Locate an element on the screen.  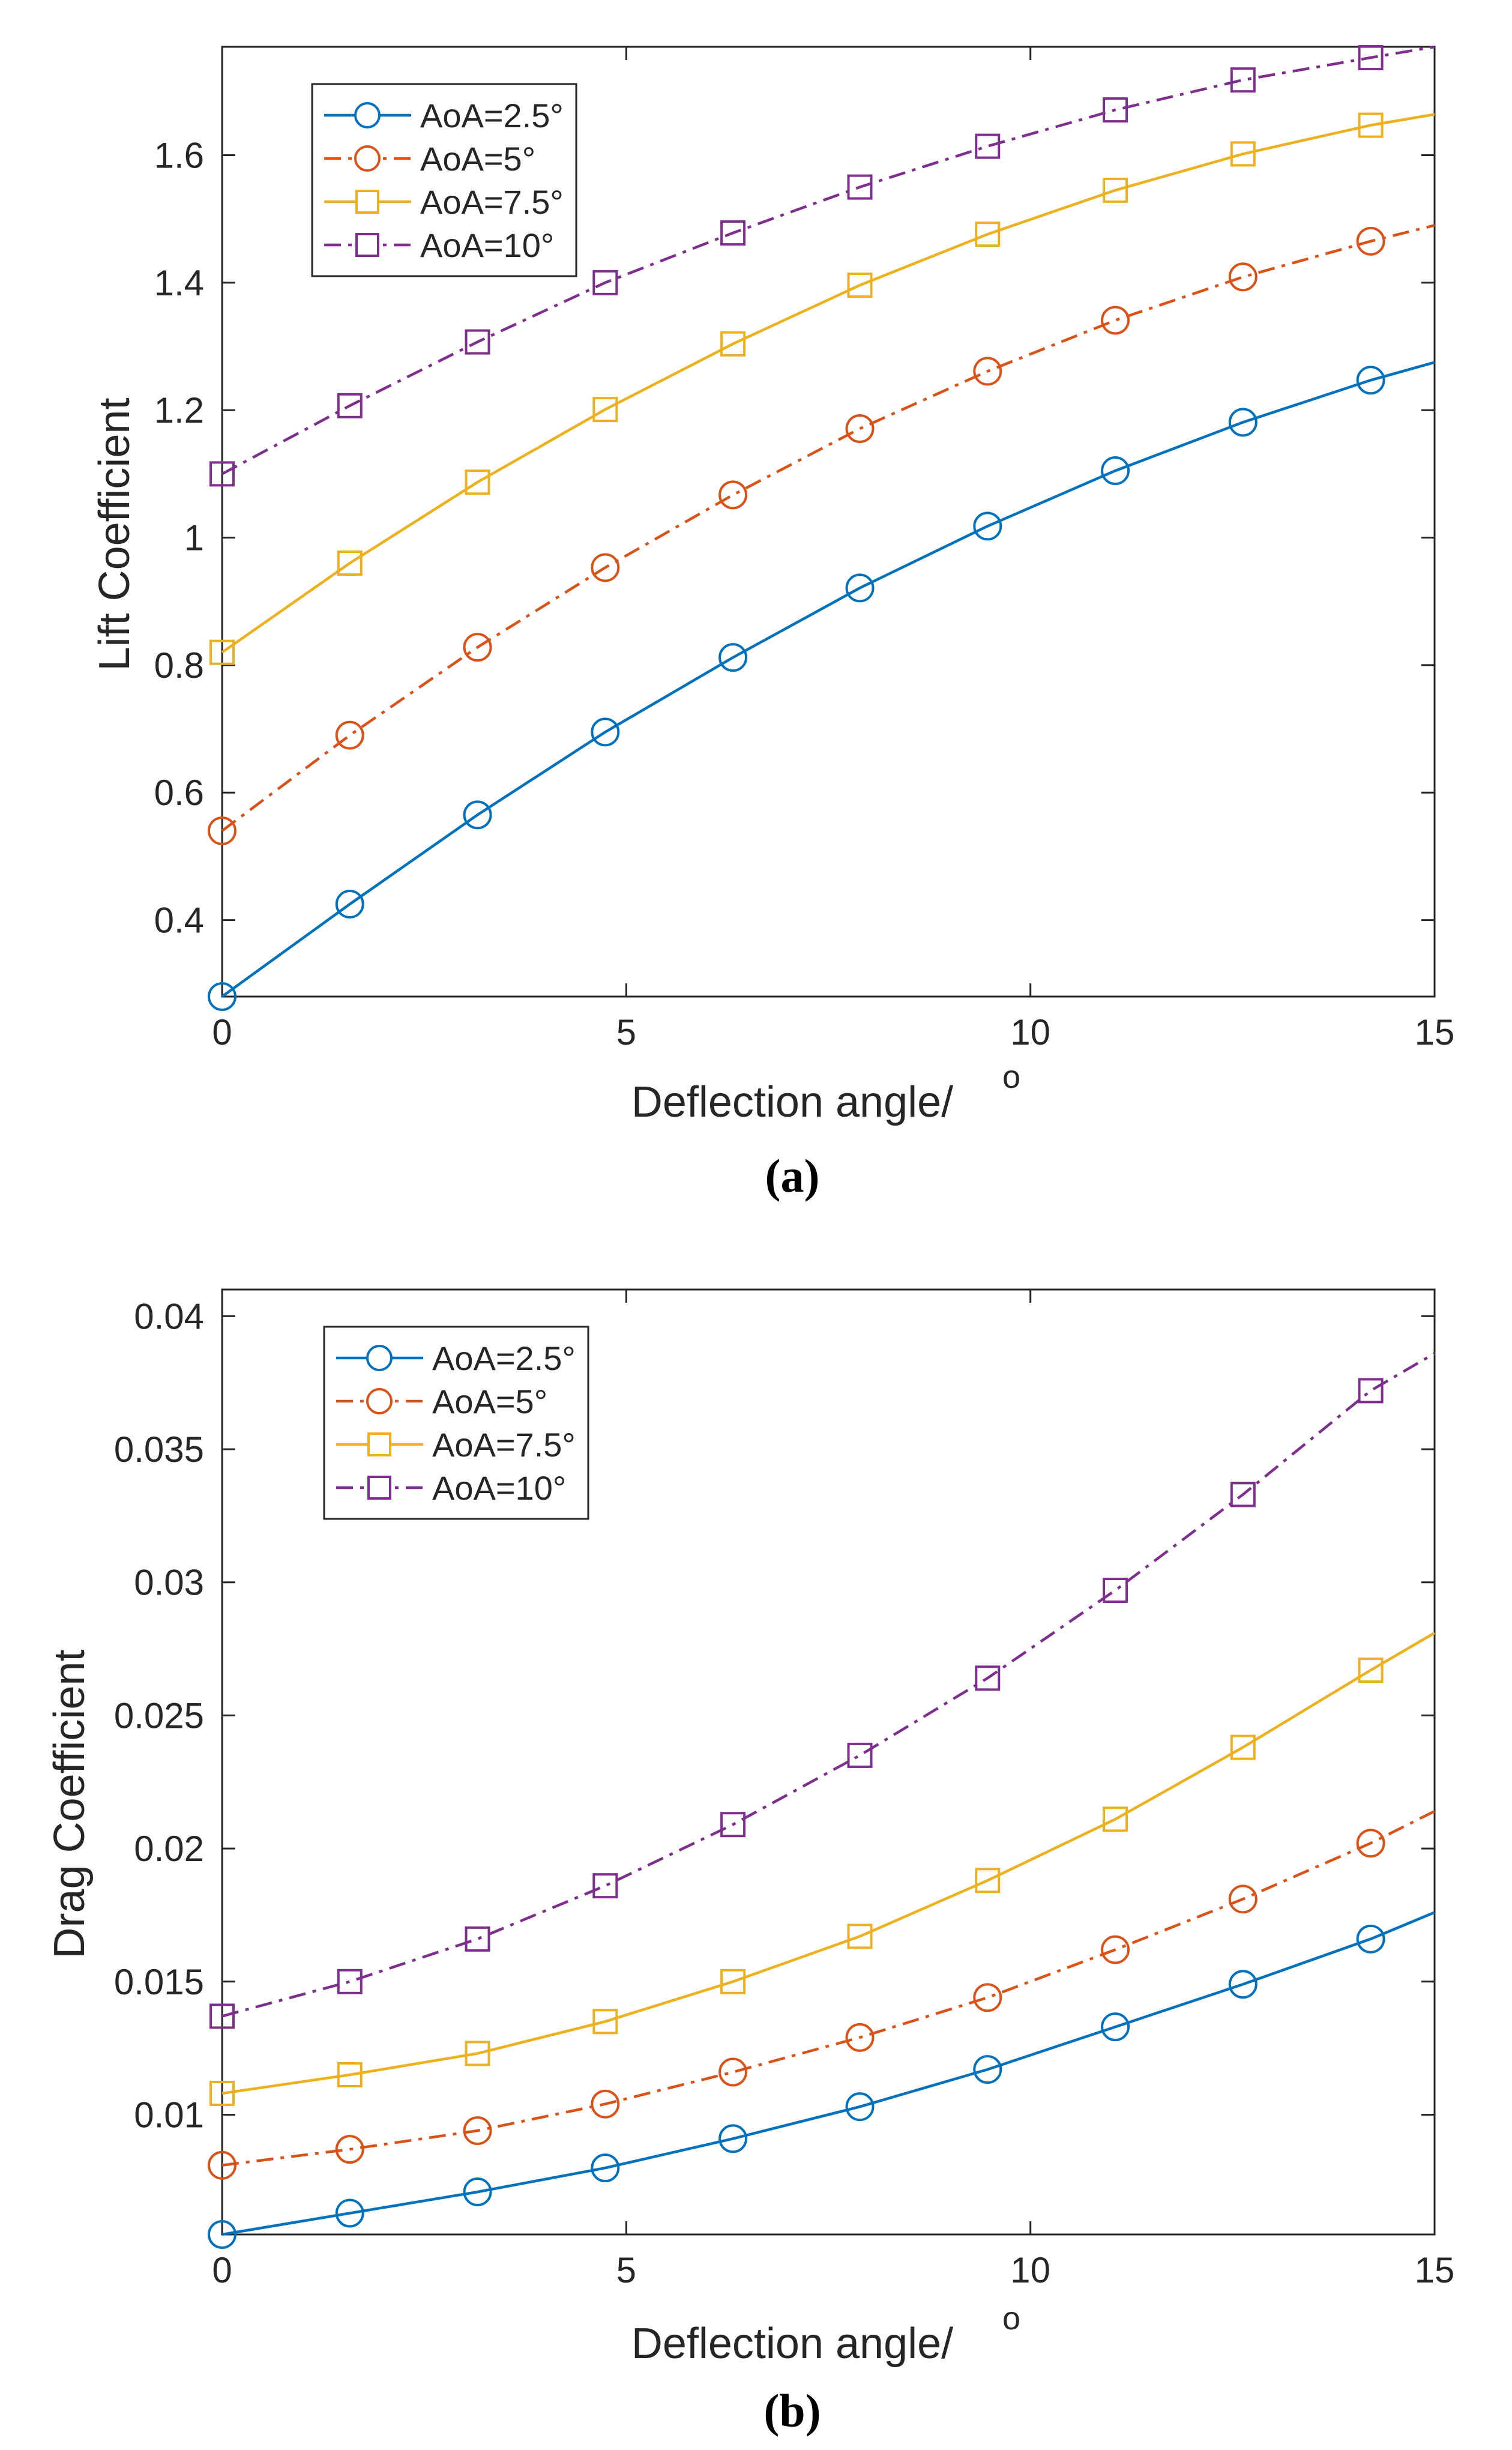
y-tick-label: 0.6 is located at coordinates (179, 793).